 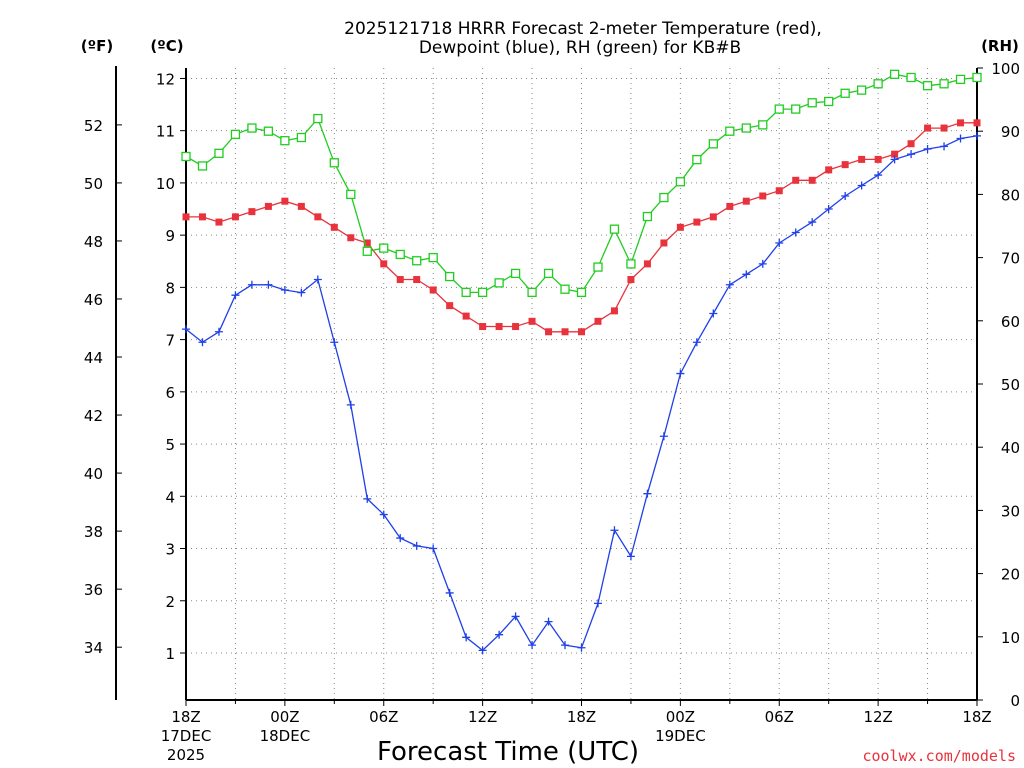 I want to click on fahrenheit-tick-label: 40, so click(x=93, y=474).